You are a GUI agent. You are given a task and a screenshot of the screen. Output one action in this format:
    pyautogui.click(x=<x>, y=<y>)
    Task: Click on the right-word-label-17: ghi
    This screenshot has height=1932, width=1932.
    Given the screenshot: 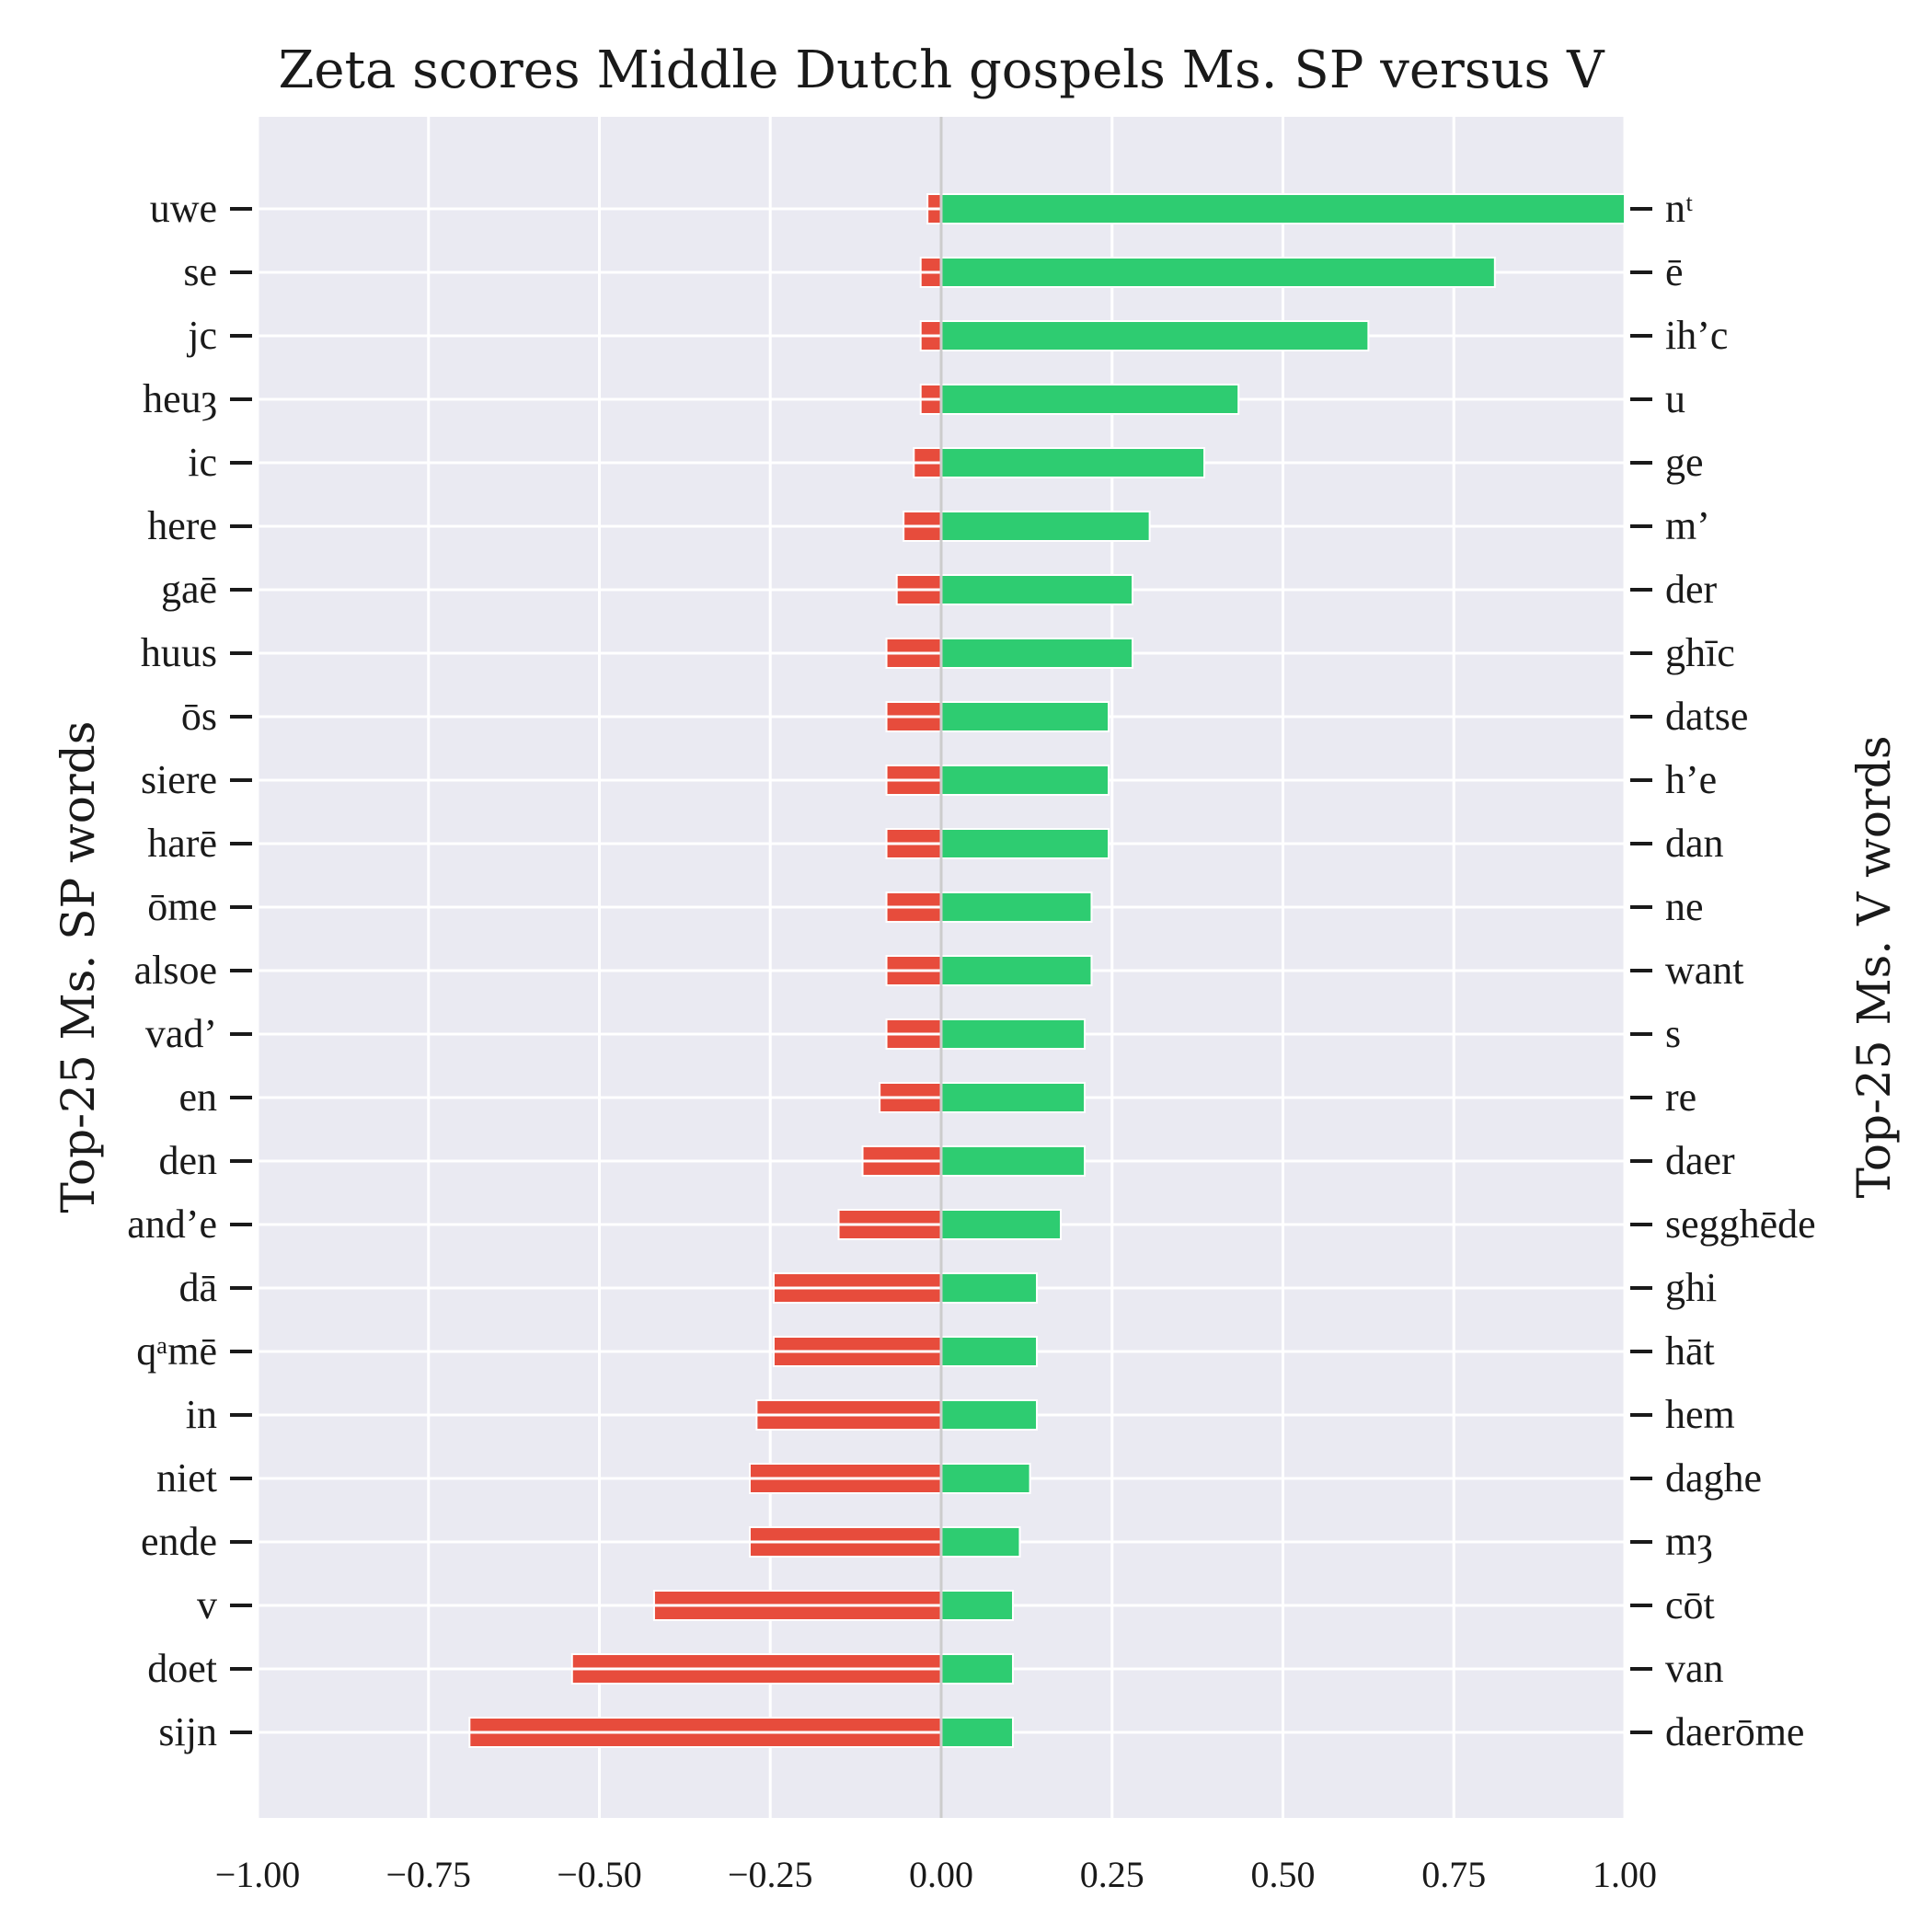 What is the action you would take?
    pyautogui.click(x=1691, y=1287)
    